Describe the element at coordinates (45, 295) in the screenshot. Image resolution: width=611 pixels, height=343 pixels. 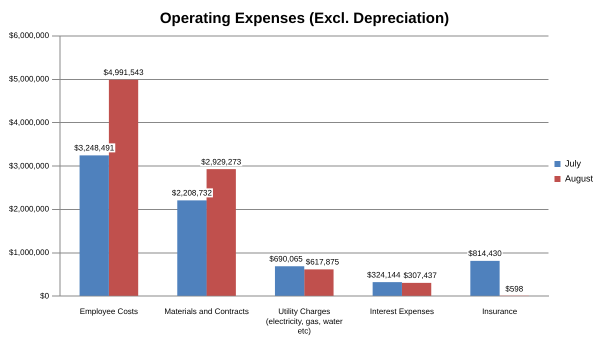
I see `y-tick-label: $0` at that location.